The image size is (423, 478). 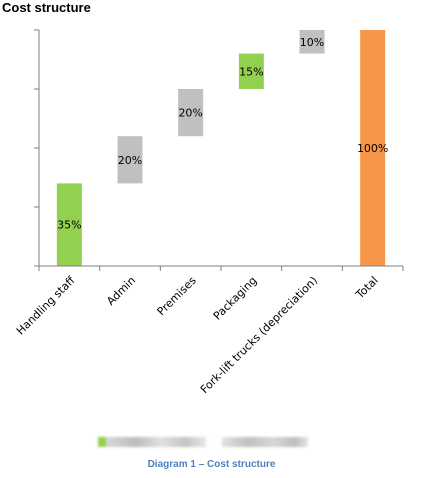 I want to click on chart-title: Cost structure, so click(x=46, y=7).